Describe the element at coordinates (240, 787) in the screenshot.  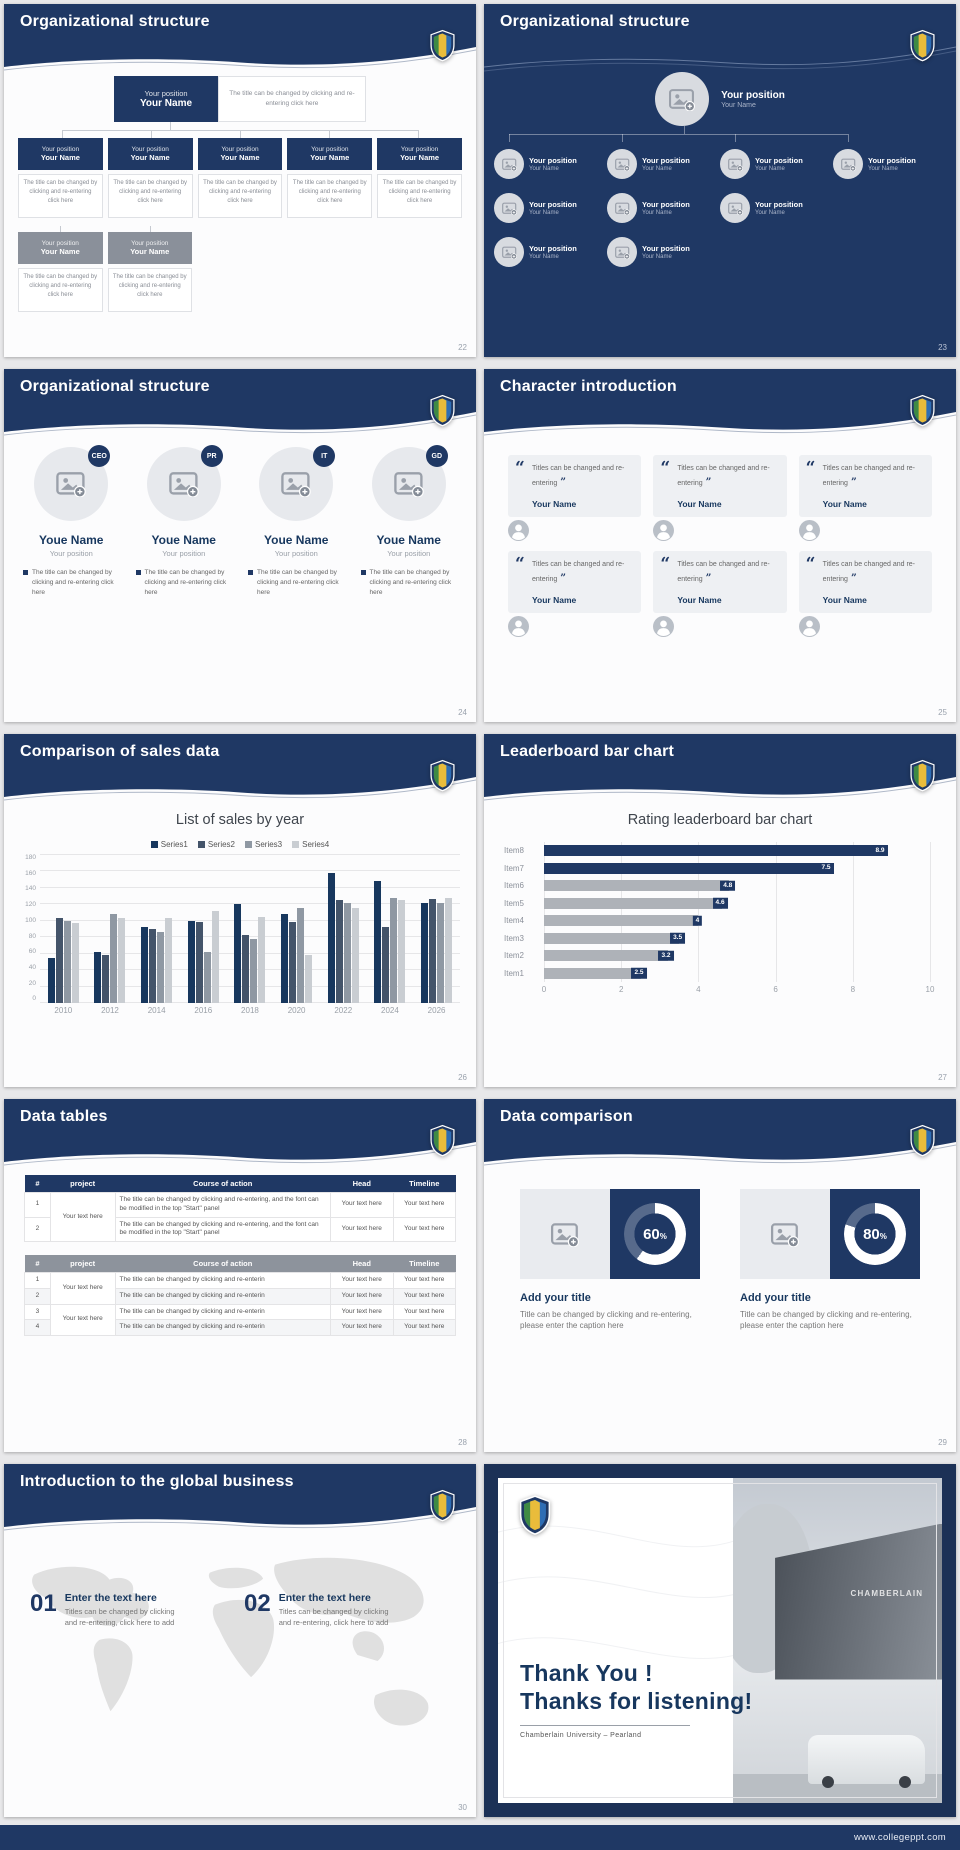
I see `header-swoosh-curve` at that location.